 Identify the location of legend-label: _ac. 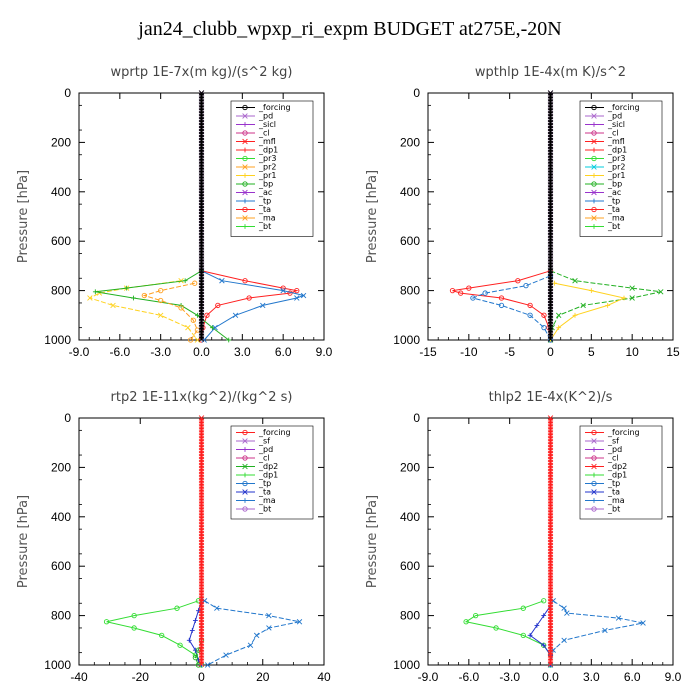
(614, 192).